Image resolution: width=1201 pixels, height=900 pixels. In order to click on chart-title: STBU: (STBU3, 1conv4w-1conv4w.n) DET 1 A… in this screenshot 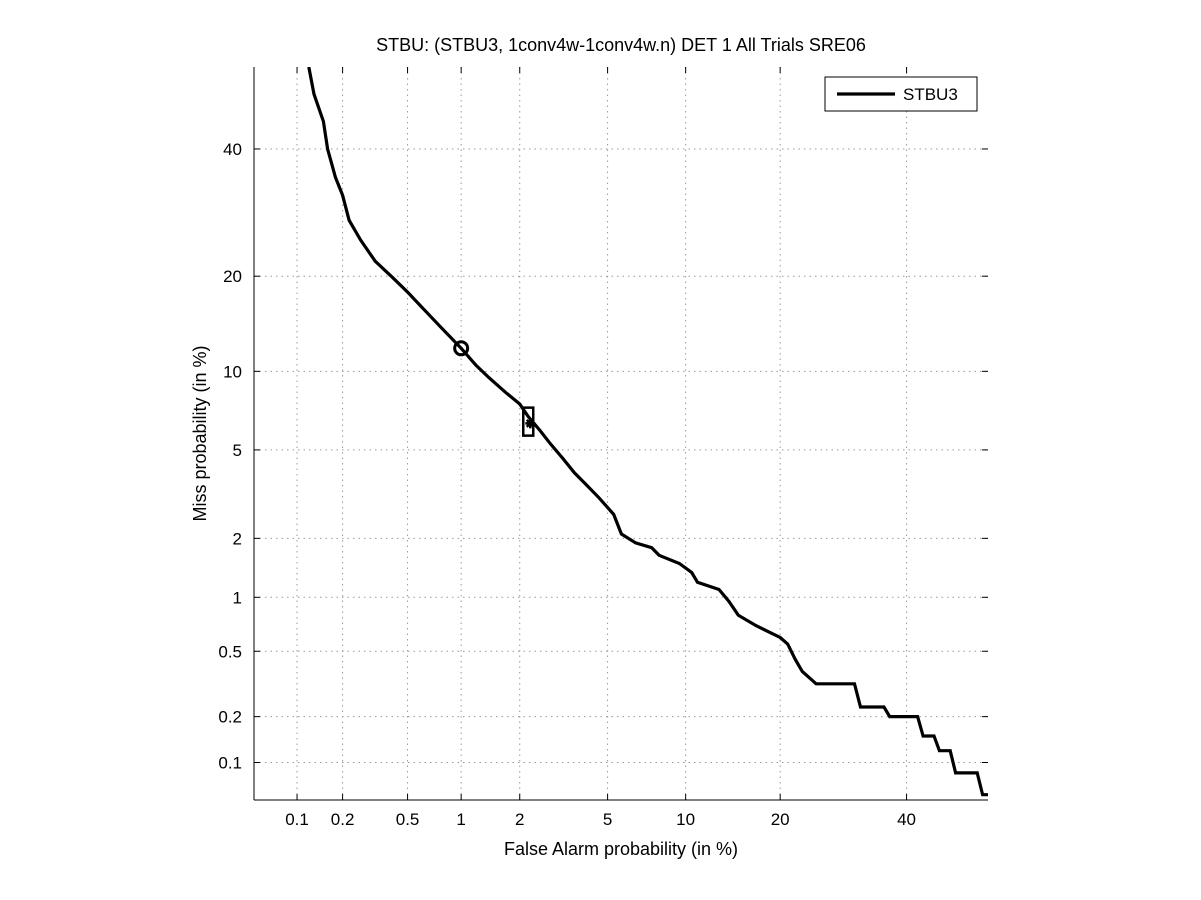, I will do `click(621, 45)`.